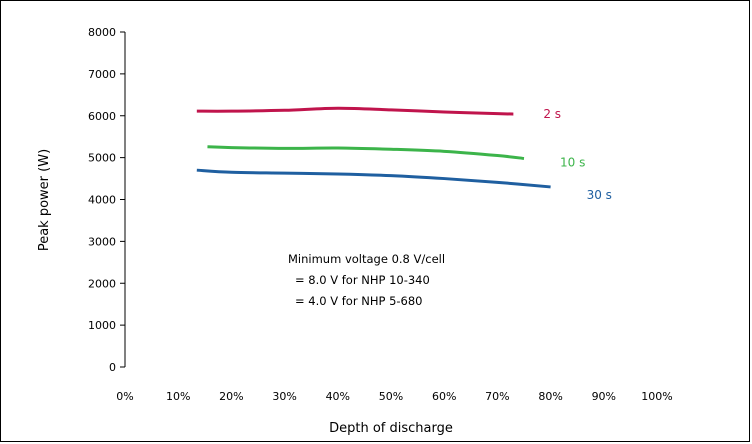 This screenshot has height=444, width=752. What do you see at coordinates (391, 396) in the screenshot?
I see `x-tick-label: 50%` at bounding box center [391, 396].